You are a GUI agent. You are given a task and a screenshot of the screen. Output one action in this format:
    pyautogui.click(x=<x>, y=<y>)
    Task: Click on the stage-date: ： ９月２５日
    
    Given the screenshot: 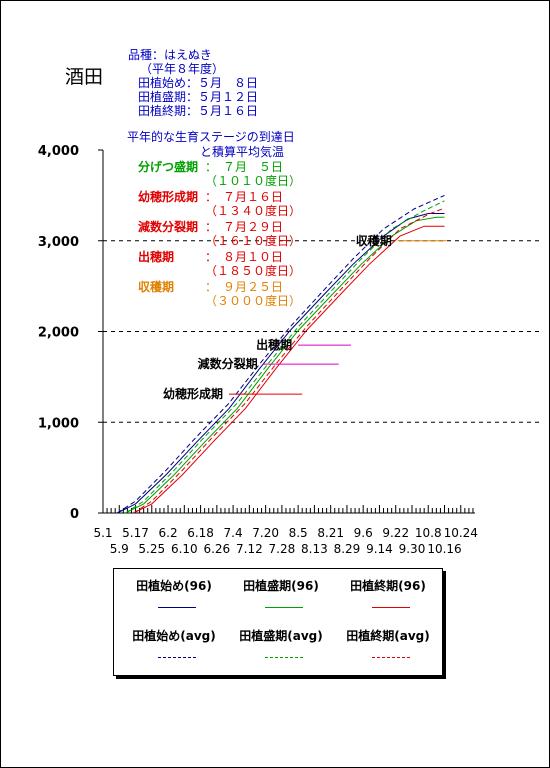 What is the action you would take?
    pyautogui.click(x=244, y=287)
    